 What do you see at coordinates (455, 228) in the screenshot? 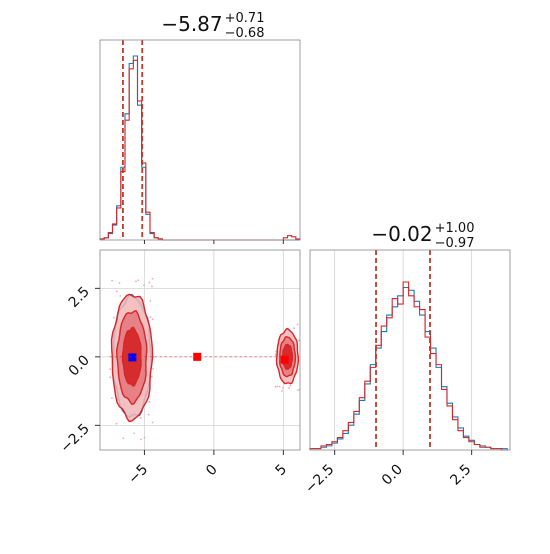
I see `histogram-title-sup: +1.00` at bounding box center [455, 228].